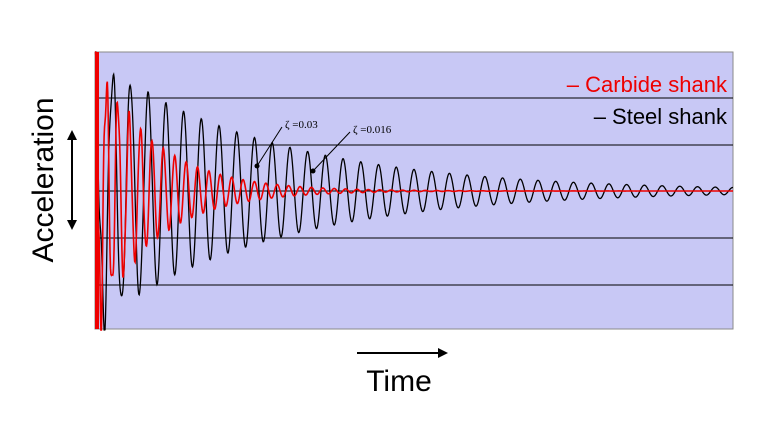 Image resolution: width=768 pixels, height=432 pixels. What do you see at coordinates (43, 179) in the screenshot?
I see `y-axis-label: Acceleration` at bounding box center [43, 179].